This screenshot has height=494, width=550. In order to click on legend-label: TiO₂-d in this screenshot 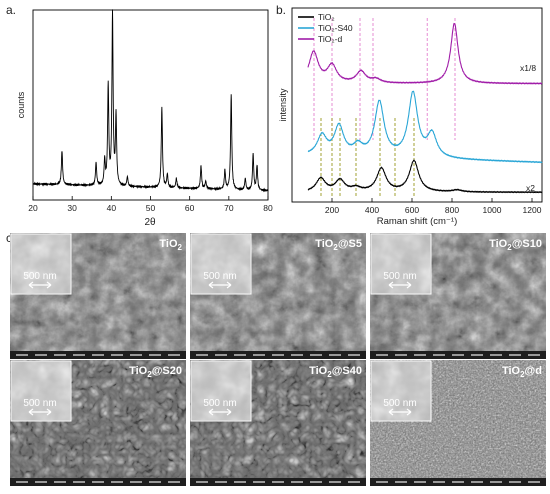, I will do `click(330, 39)`.